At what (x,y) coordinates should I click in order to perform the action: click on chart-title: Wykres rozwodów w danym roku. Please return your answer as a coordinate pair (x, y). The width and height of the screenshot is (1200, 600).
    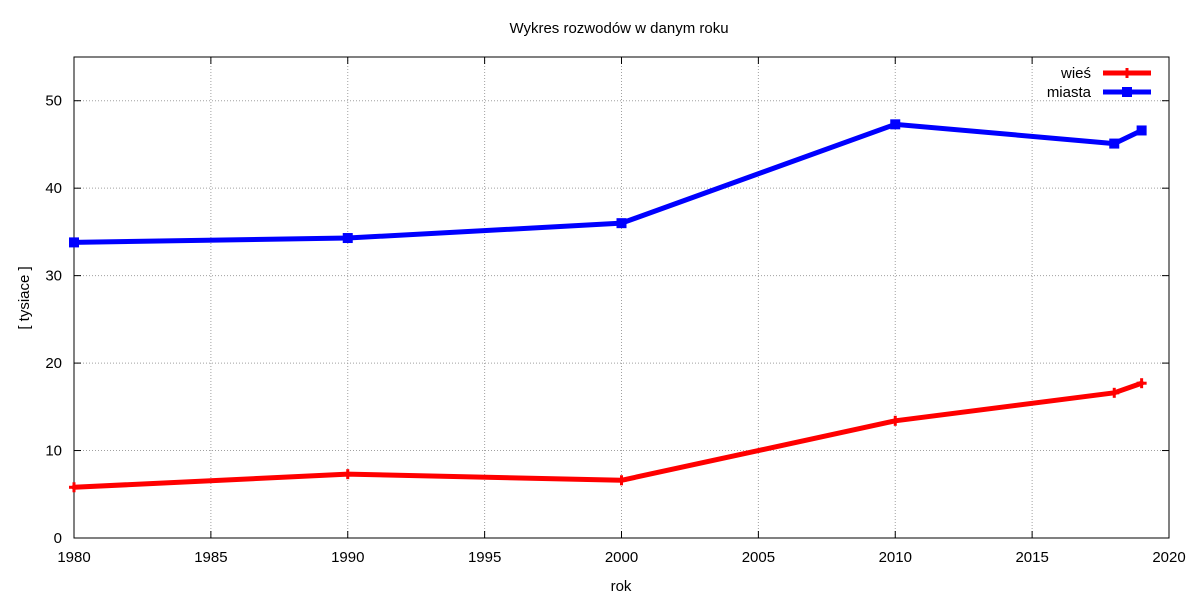
    Looking at the image, I should click on (618, 28).